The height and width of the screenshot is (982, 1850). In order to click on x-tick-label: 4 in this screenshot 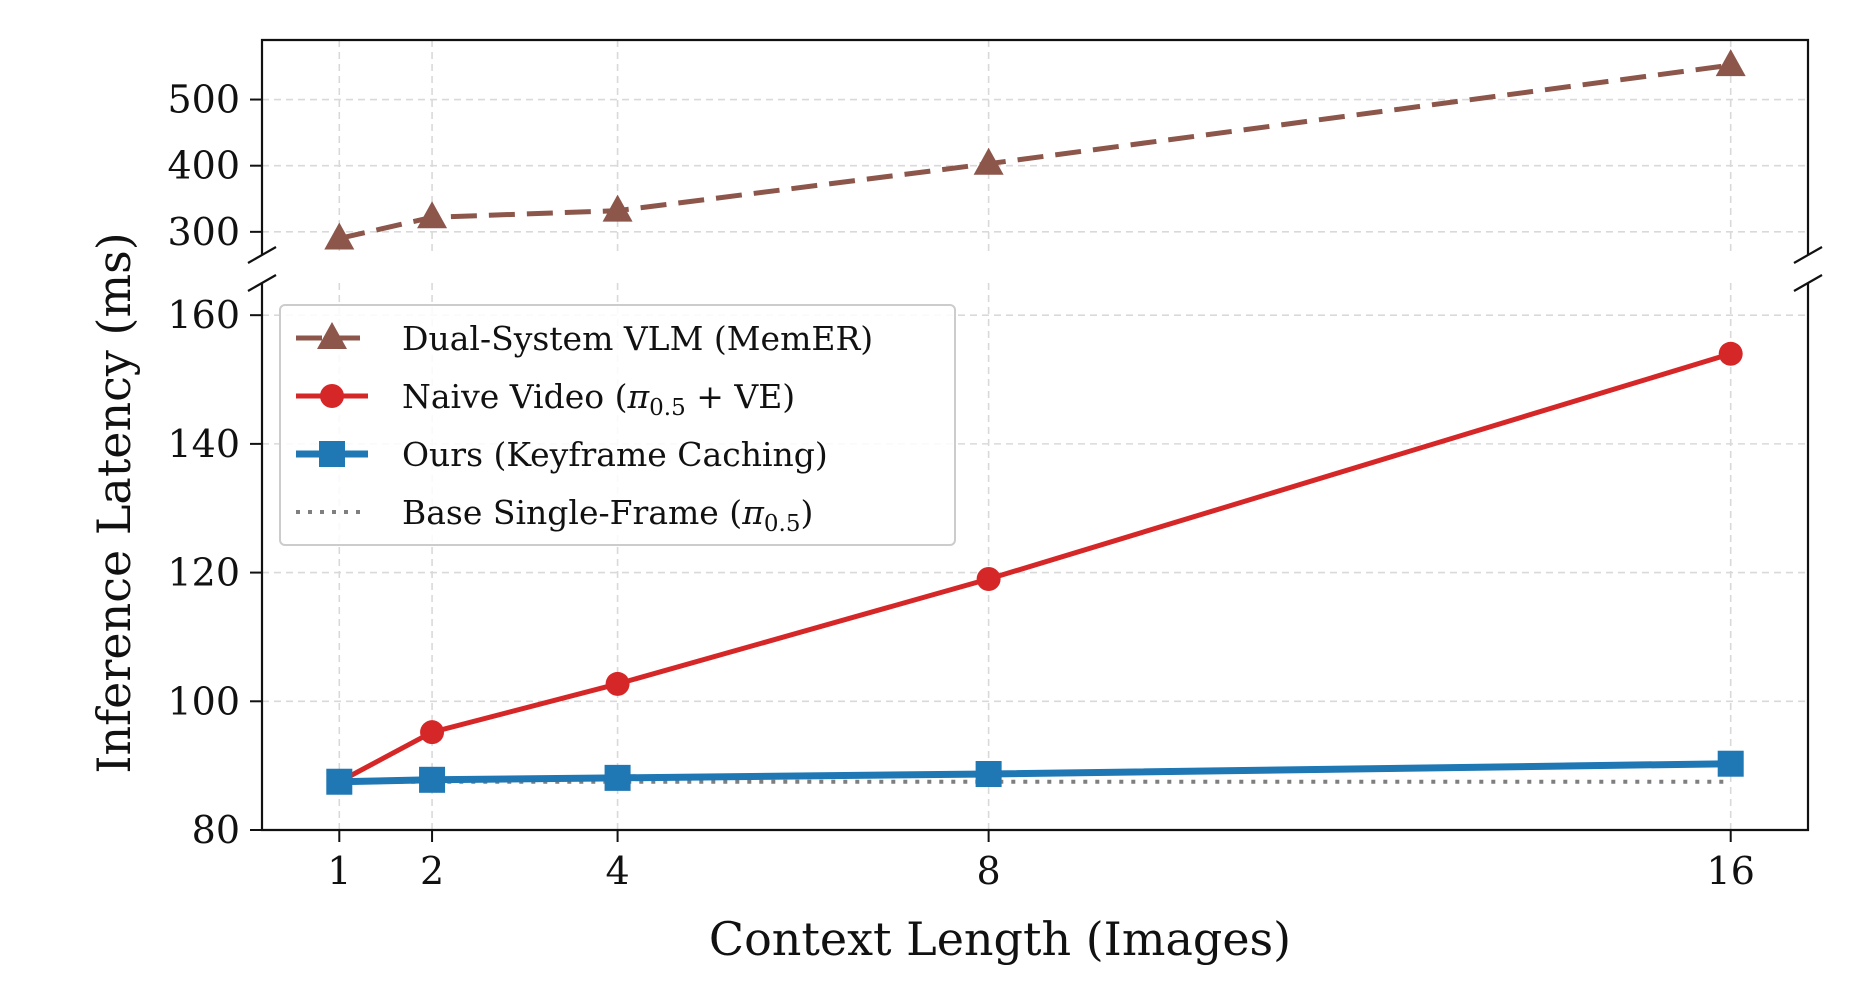, I will do `click(617, 871)`.